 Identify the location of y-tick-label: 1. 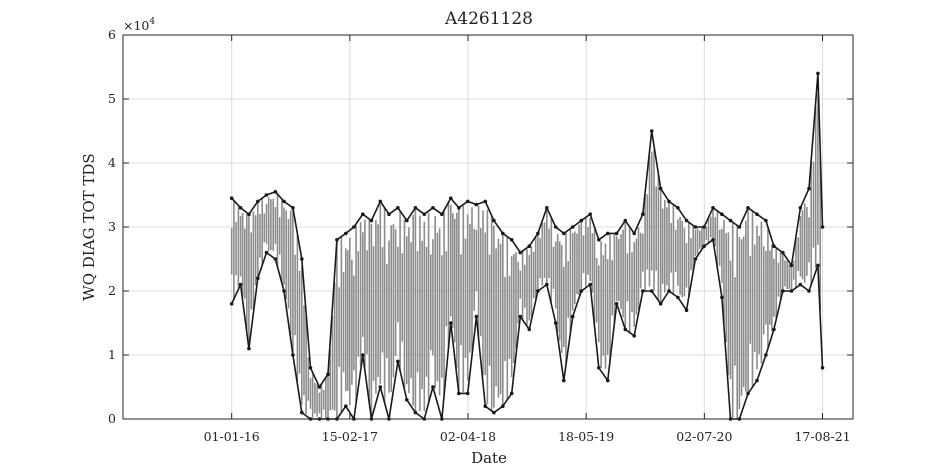
(112, 354).